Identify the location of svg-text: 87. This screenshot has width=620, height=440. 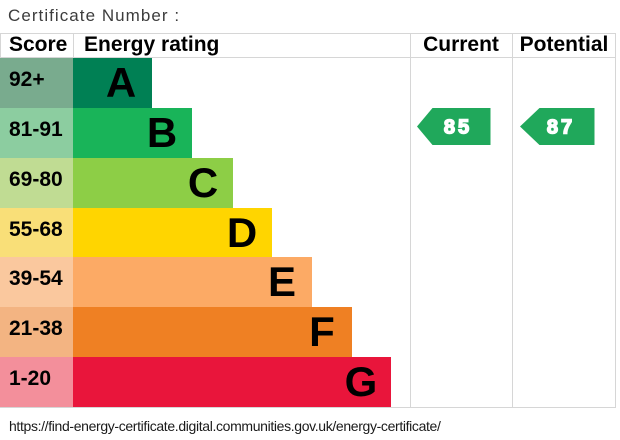
(561, 128).